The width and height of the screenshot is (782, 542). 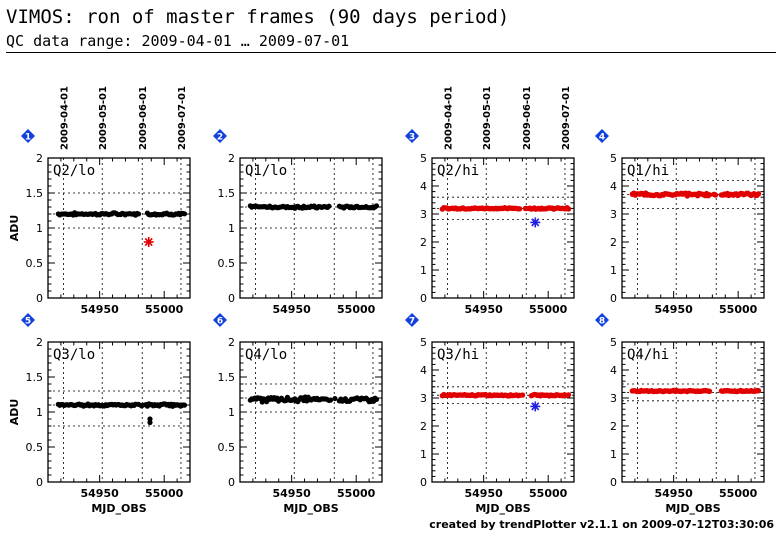 I want to click on panel-badge: 6, so click(x=220, y=320).